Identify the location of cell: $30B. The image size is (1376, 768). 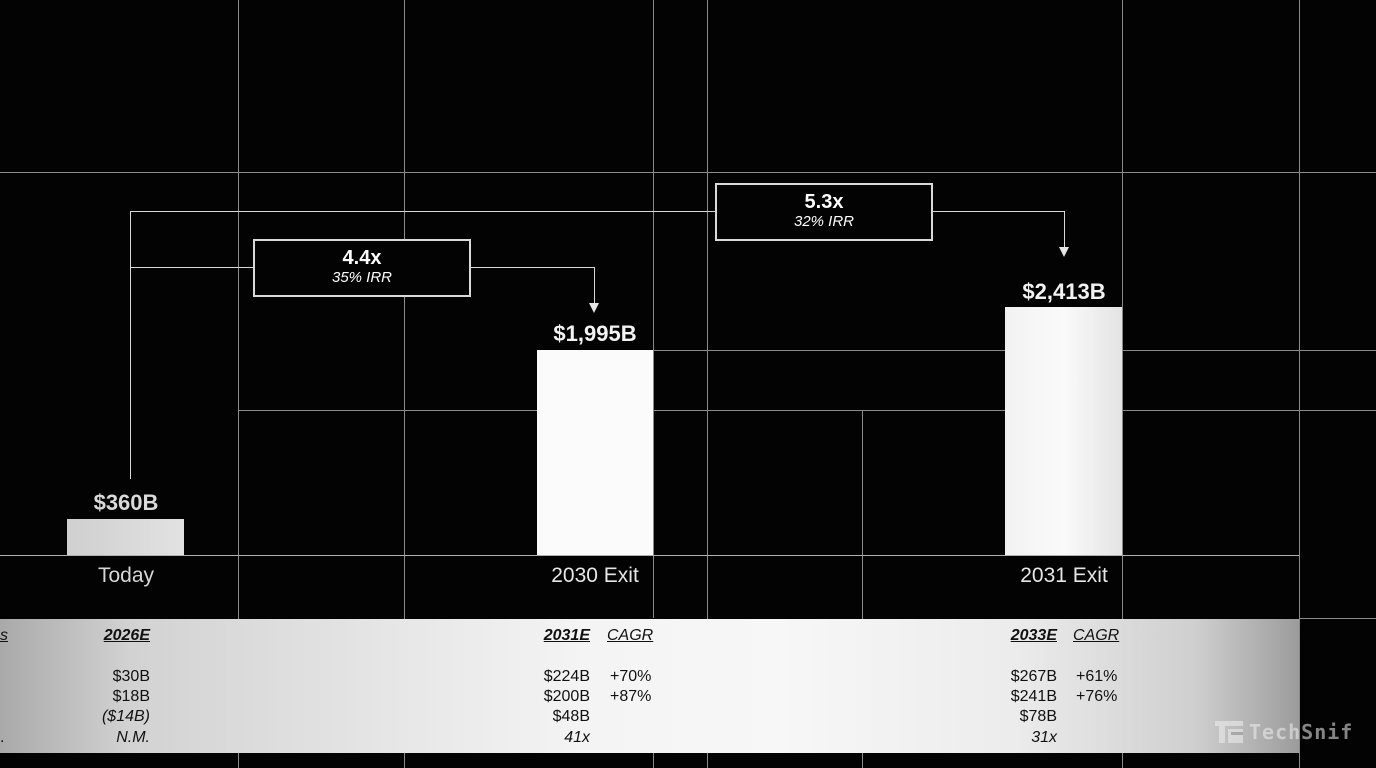
(131, 676).